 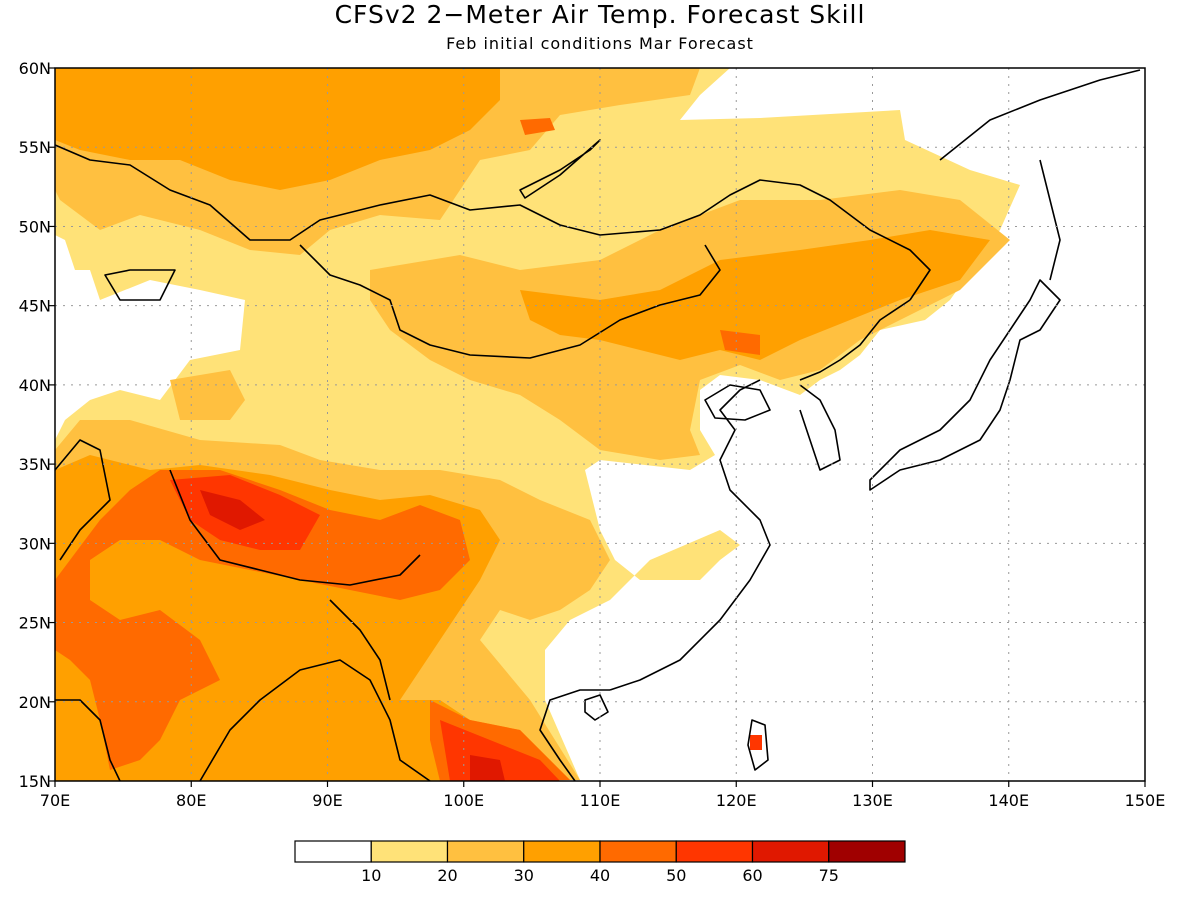 What do you see at coordinates (1008, 800) in the screenshot?
I see `lon-tick-label: 140E` at bounding box center [1008, 800].